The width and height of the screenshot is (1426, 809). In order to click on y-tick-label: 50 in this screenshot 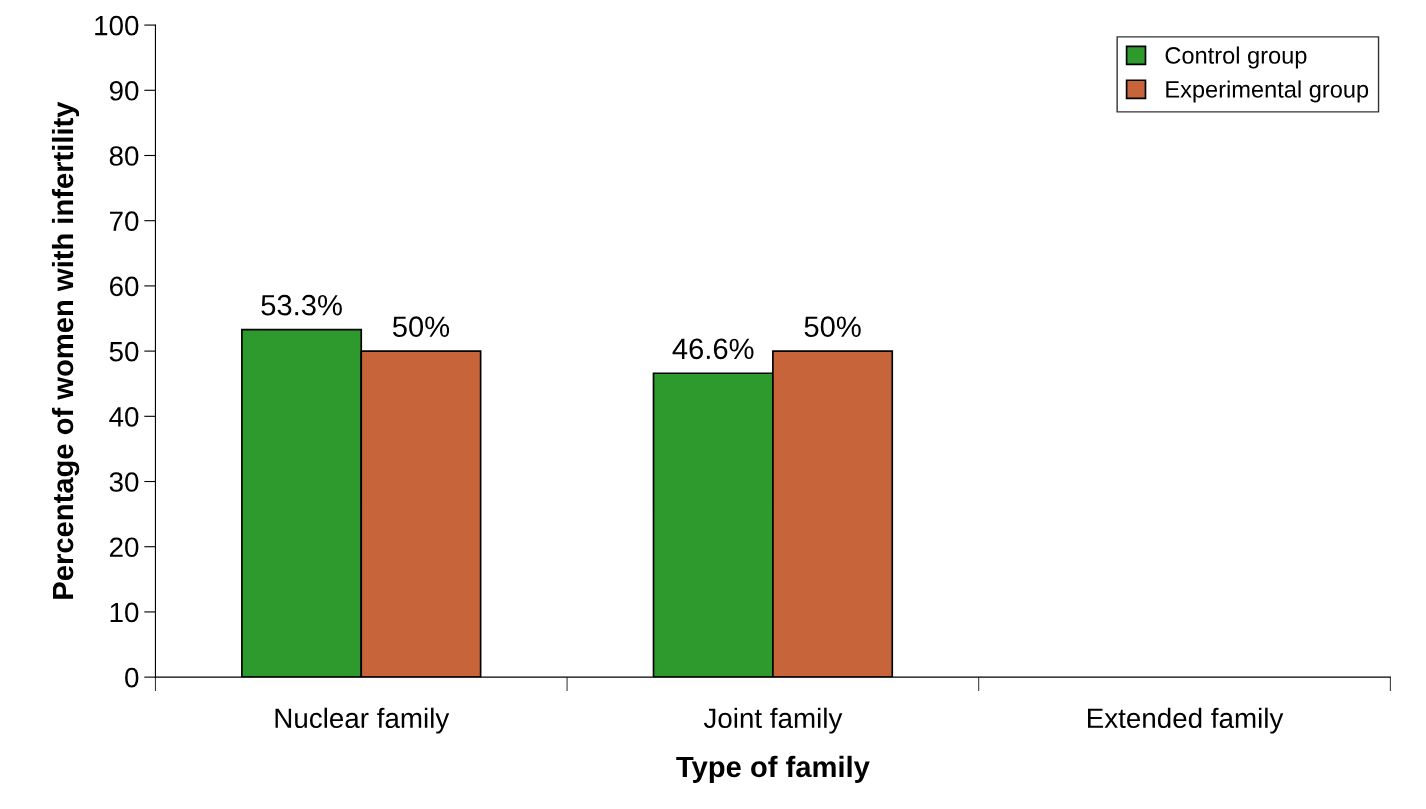, I will do `click(124, 351)`.